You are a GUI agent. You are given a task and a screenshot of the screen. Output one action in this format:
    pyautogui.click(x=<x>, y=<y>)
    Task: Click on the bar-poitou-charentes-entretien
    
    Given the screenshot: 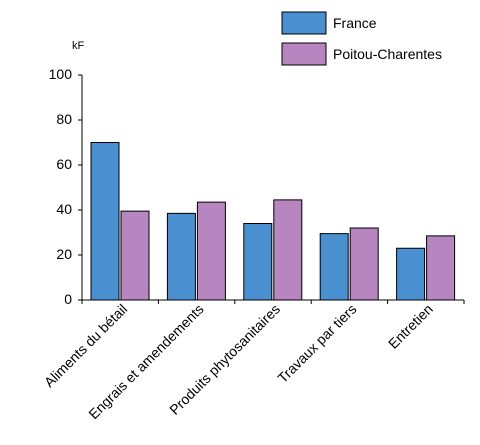 What is the action you would take?
    pyautogui.click(x=441, y=268)
    